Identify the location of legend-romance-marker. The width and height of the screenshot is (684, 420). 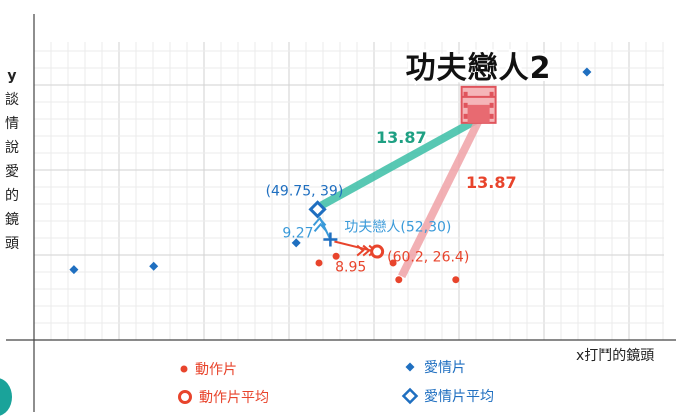
(410, 367).